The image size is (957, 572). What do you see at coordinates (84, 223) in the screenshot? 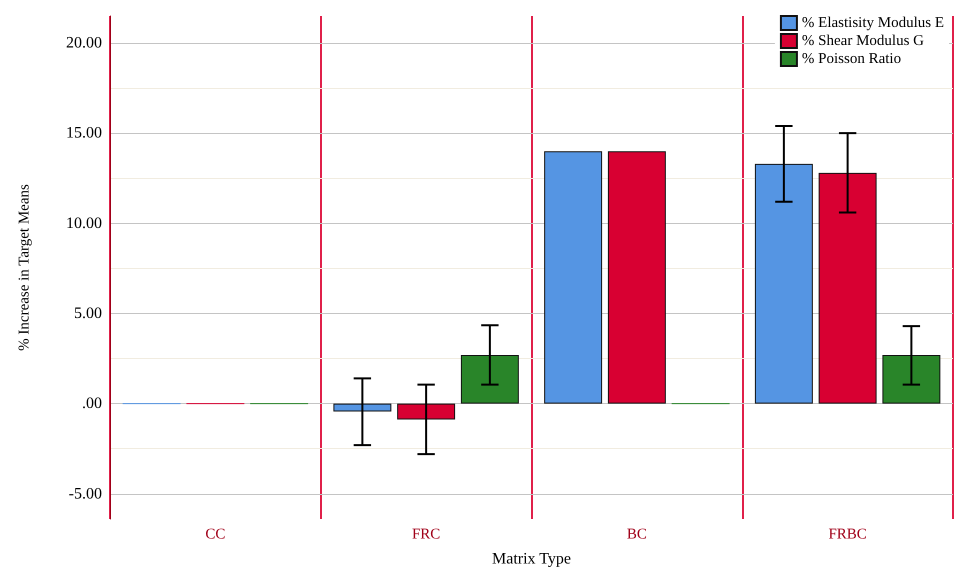
I see `y-tick-label: 10.00` at bounding box center [84, 223].